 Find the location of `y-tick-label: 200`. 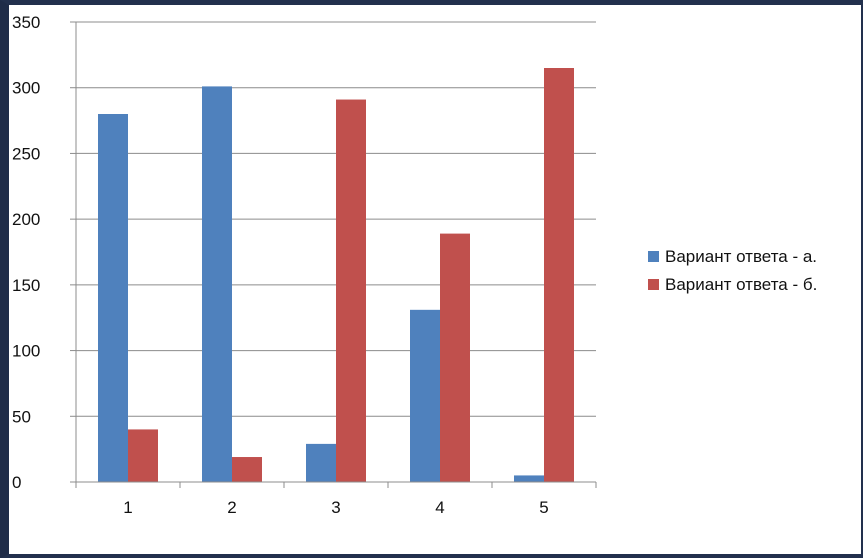

y-tick-label: 200 is located at coordinates (26, 219).